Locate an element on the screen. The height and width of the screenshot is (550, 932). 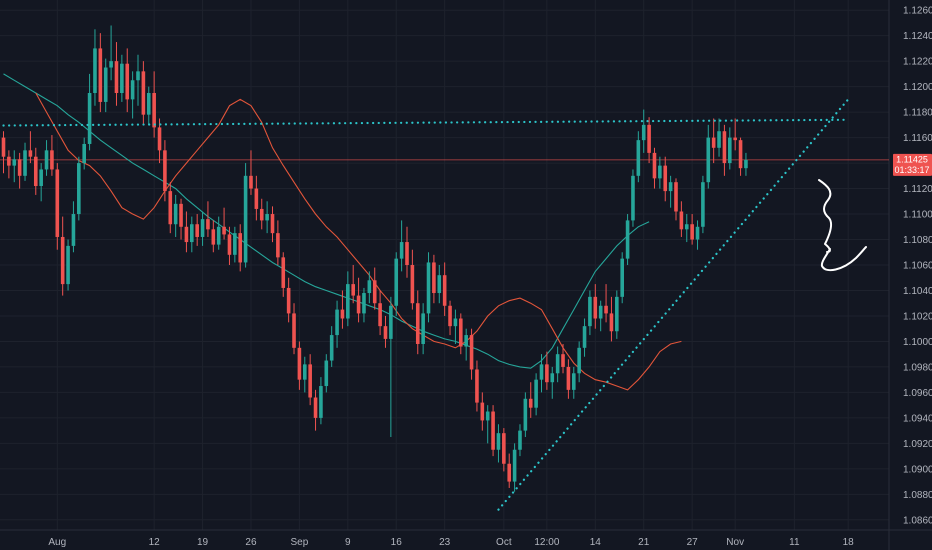
time-tick-label: 14 is located at coordinates (596, 542).